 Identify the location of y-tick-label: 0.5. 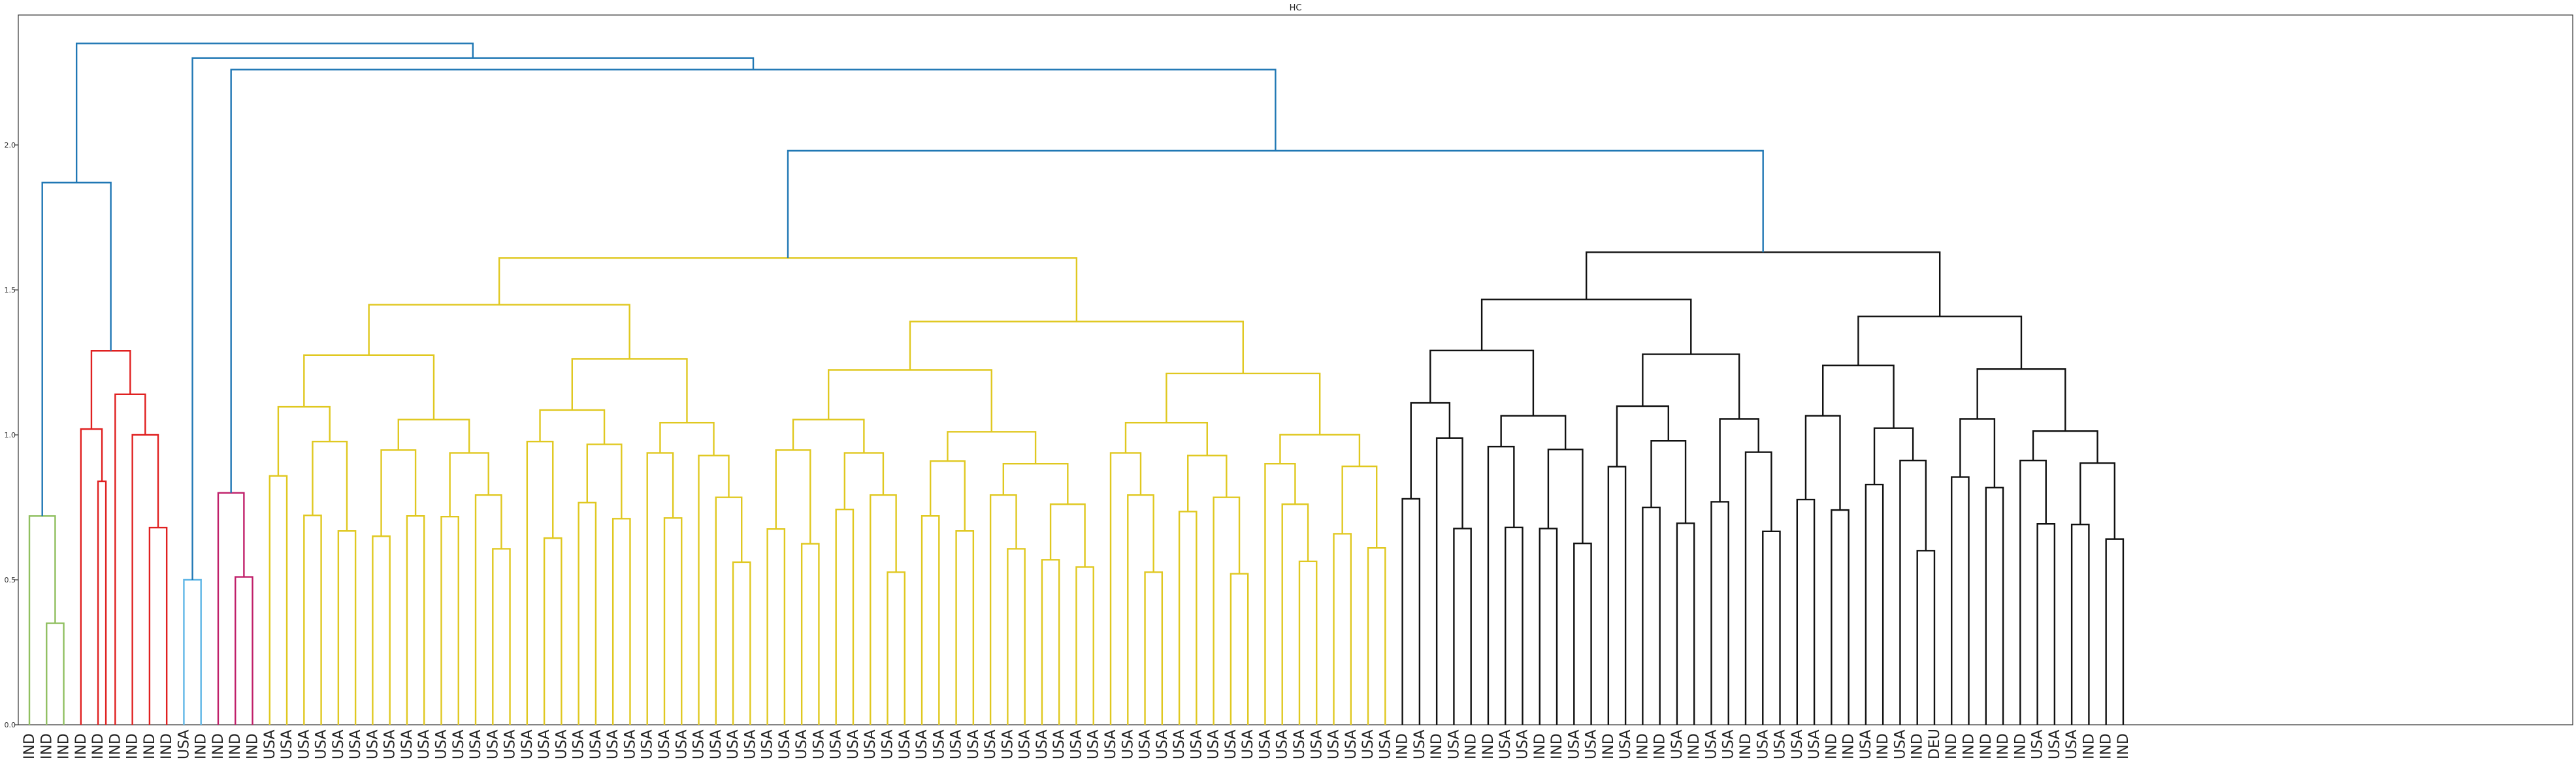
(10, 580).